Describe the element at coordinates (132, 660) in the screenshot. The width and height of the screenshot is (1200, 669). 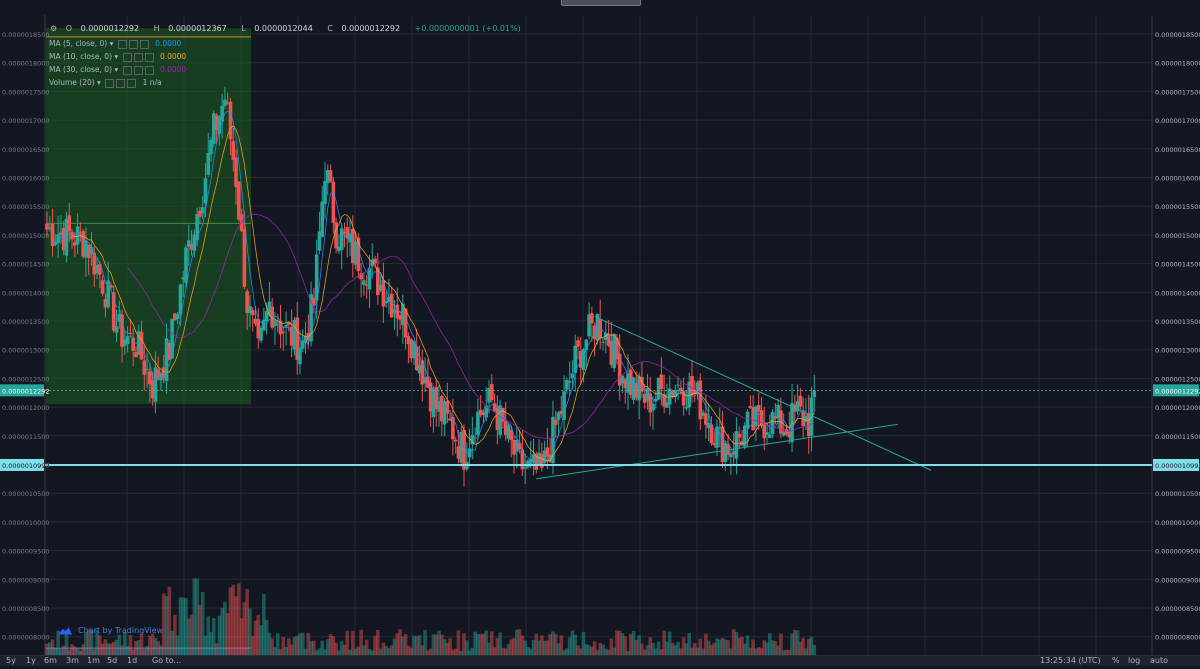
I see `timeframe-1d: 1d` at that location.